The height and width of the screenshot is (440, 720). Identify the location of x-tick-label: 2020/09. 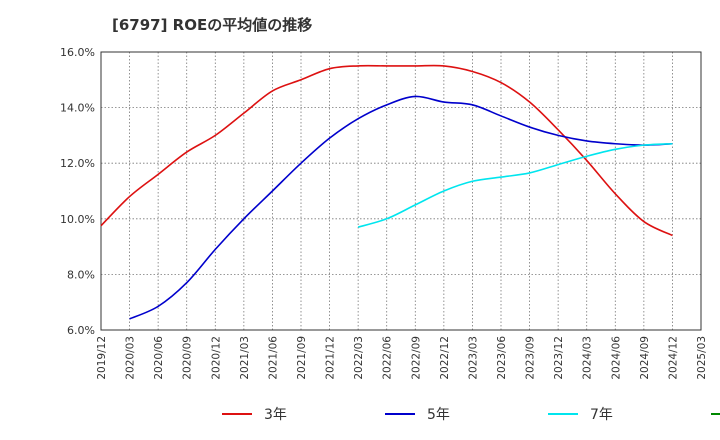
(188, 358).